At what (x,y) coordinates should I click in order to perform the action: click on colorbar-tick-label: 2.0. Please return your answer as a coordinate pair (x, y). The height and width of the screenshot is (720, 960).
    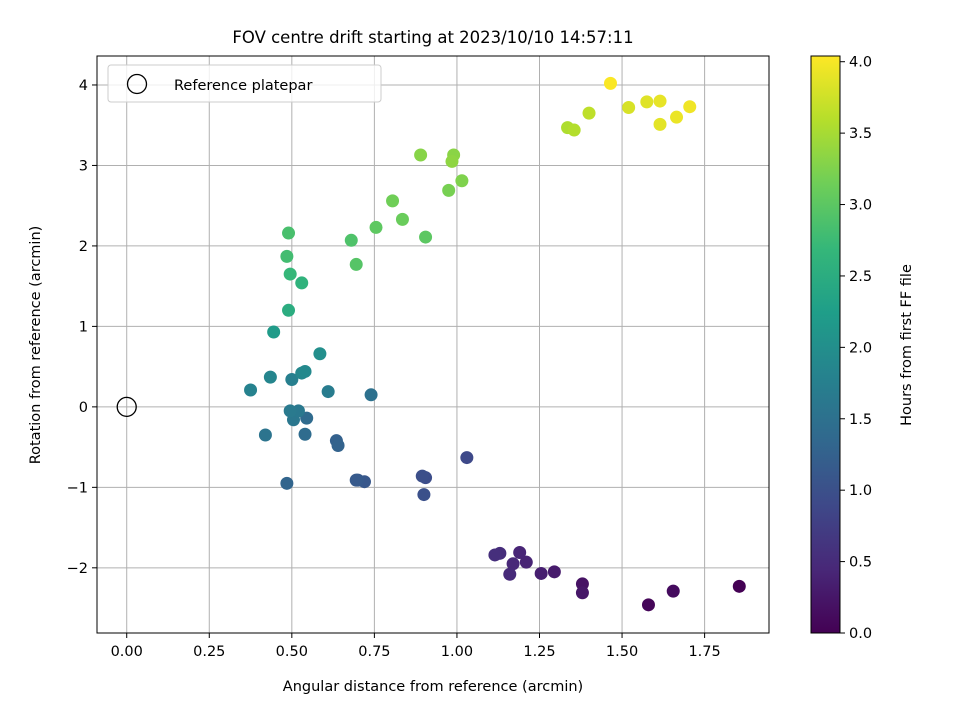
    Looking at the image, I should click on (860, 348).